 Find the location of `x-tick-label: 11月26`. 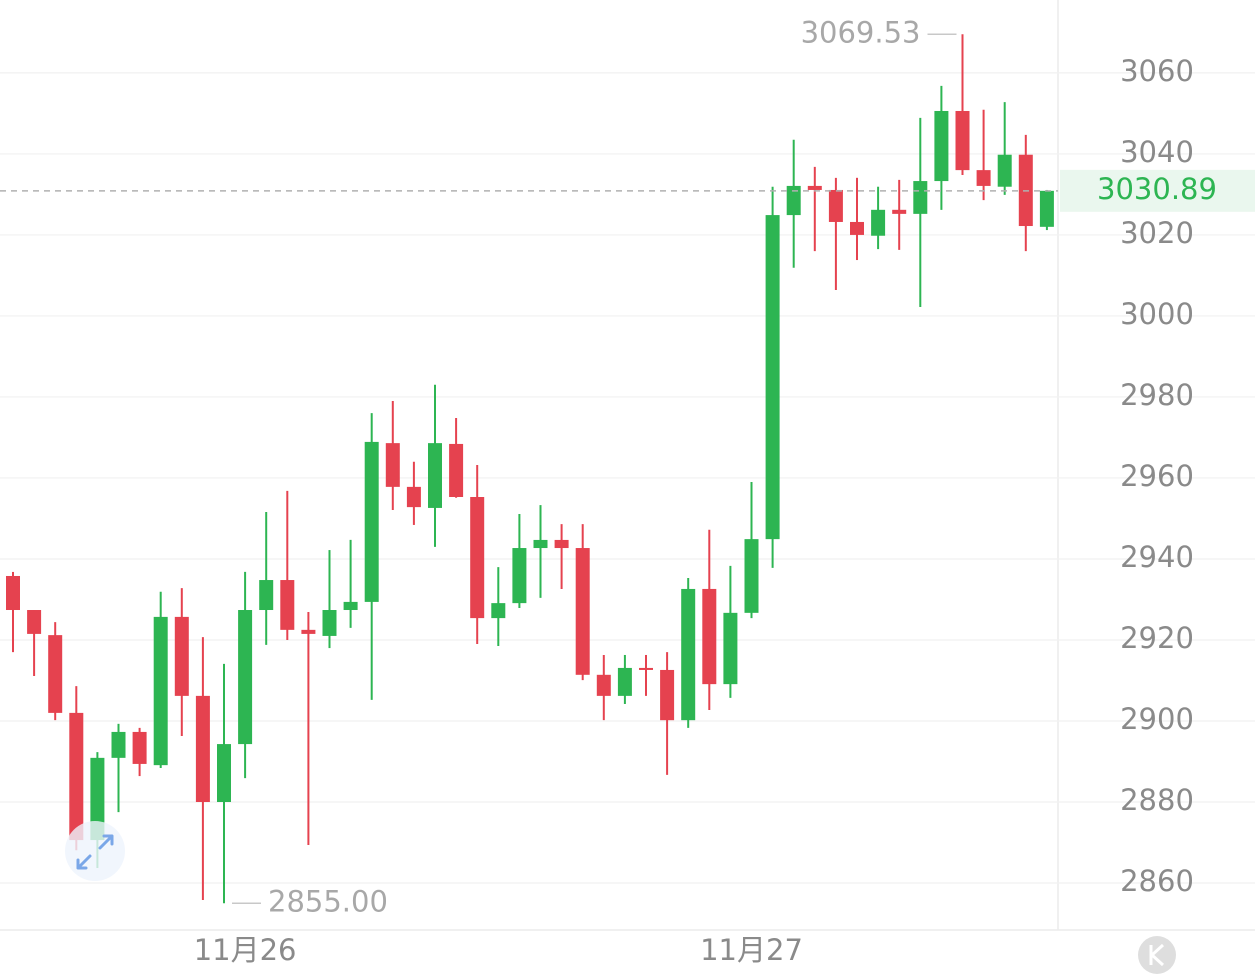

x-tick-label: 11月26 is located at coordinates (245, 950).